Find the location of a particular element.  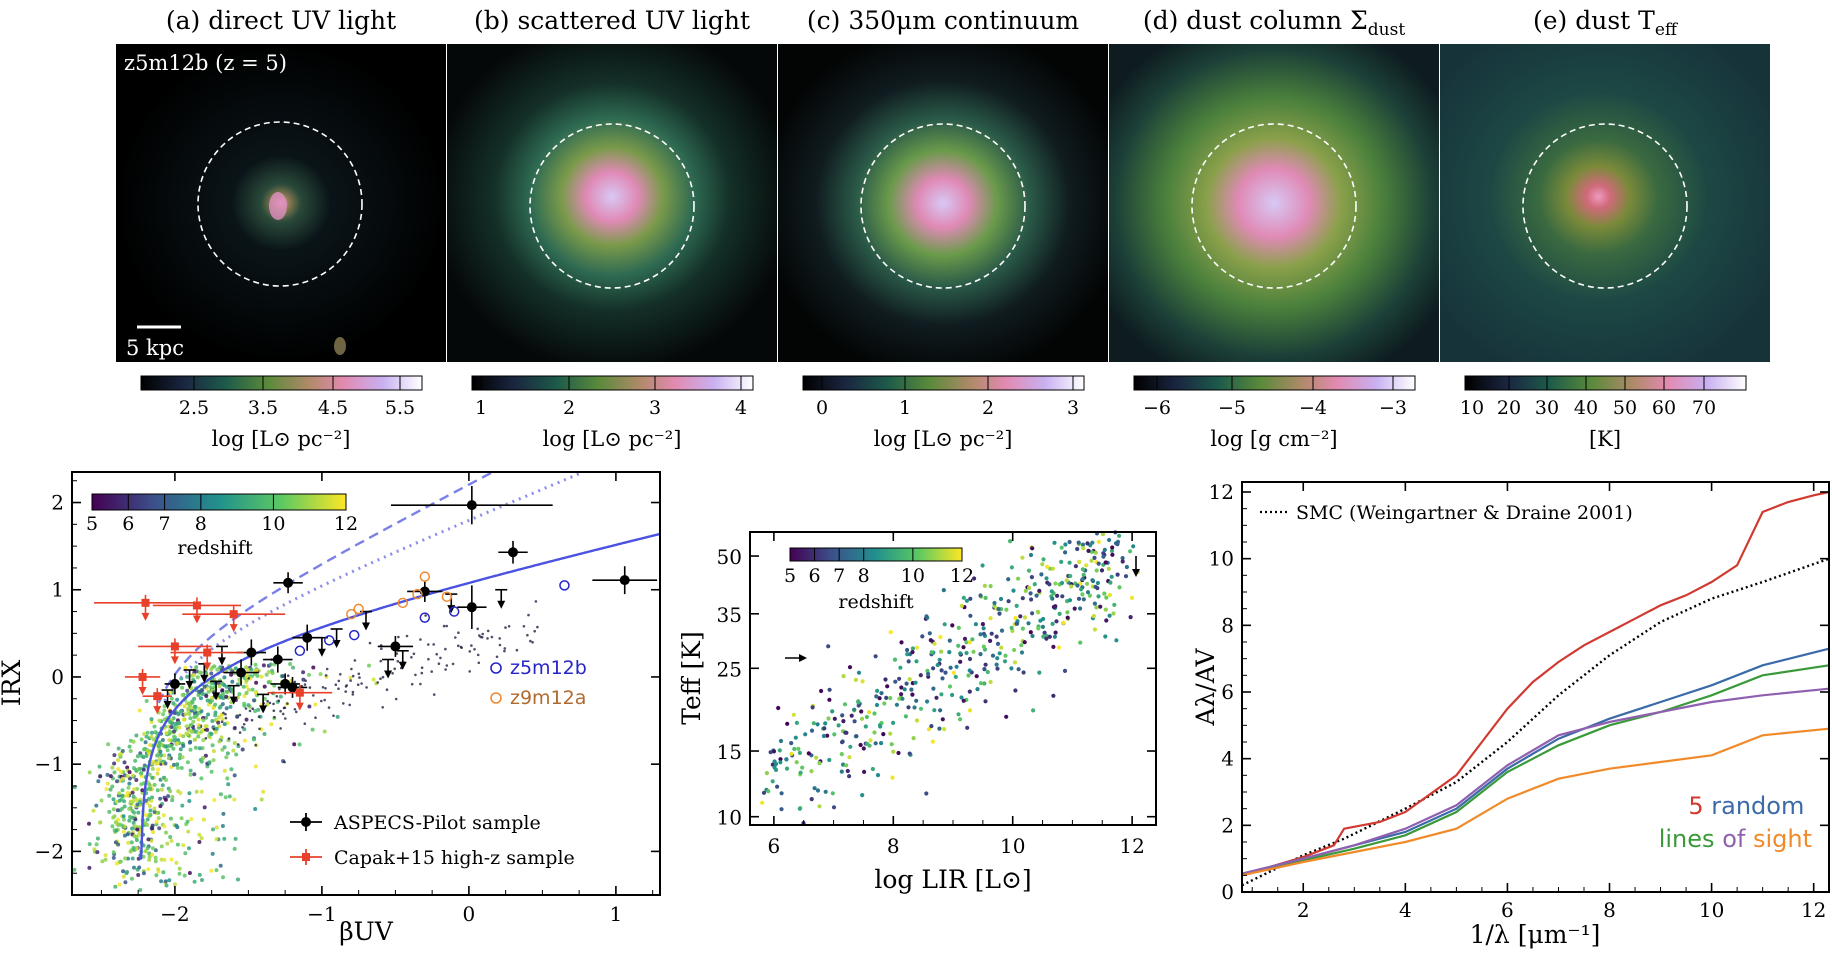

x-tick-label: −2 is located at coordinates (174, 914).